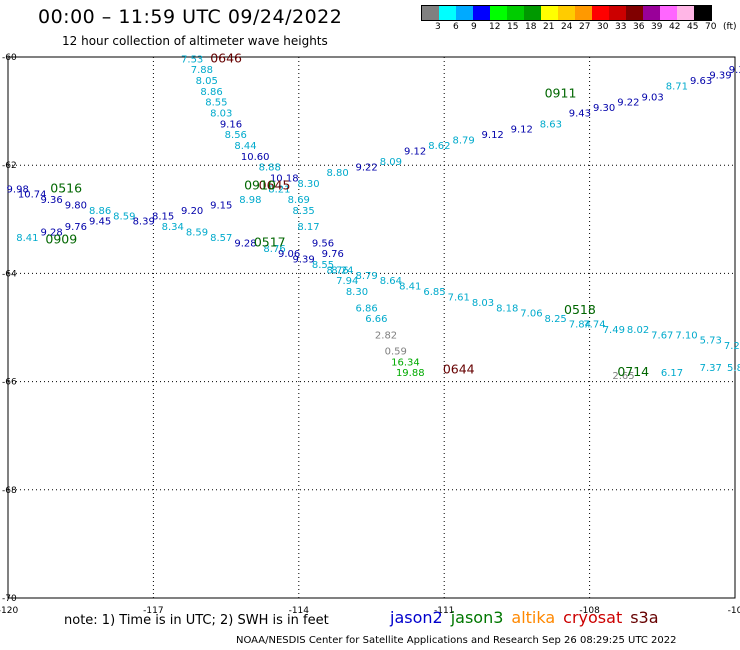  I want to click on pass-time-label: 0516, so click(66, 187).